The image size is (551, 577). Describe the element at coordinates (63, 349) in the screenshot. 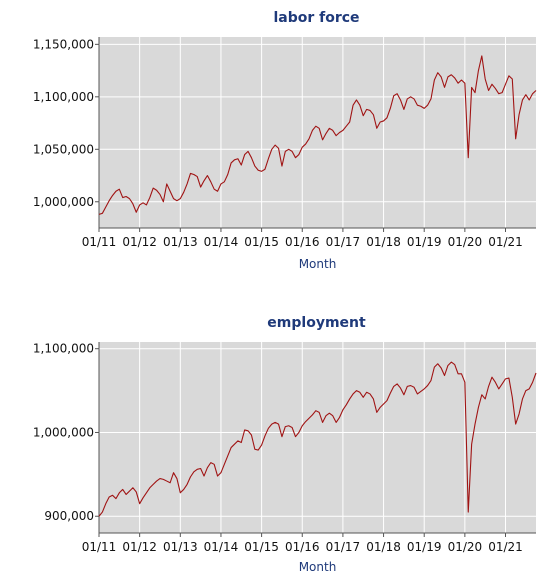

I see `chart-2-ytick-label-2: 1,100,000` at that location.